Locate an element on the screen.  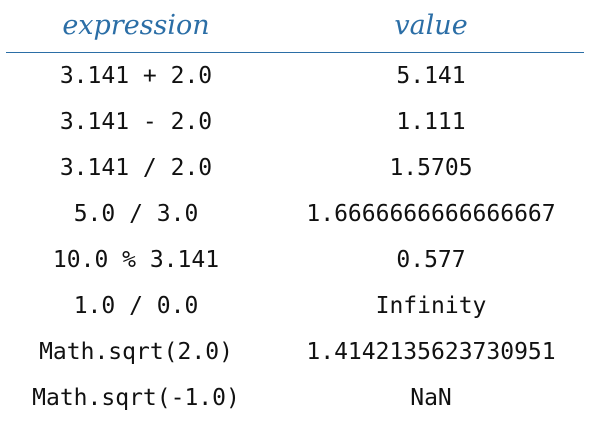
value-cell: 1.4142135623730951 is located at coordinates (431, 352).